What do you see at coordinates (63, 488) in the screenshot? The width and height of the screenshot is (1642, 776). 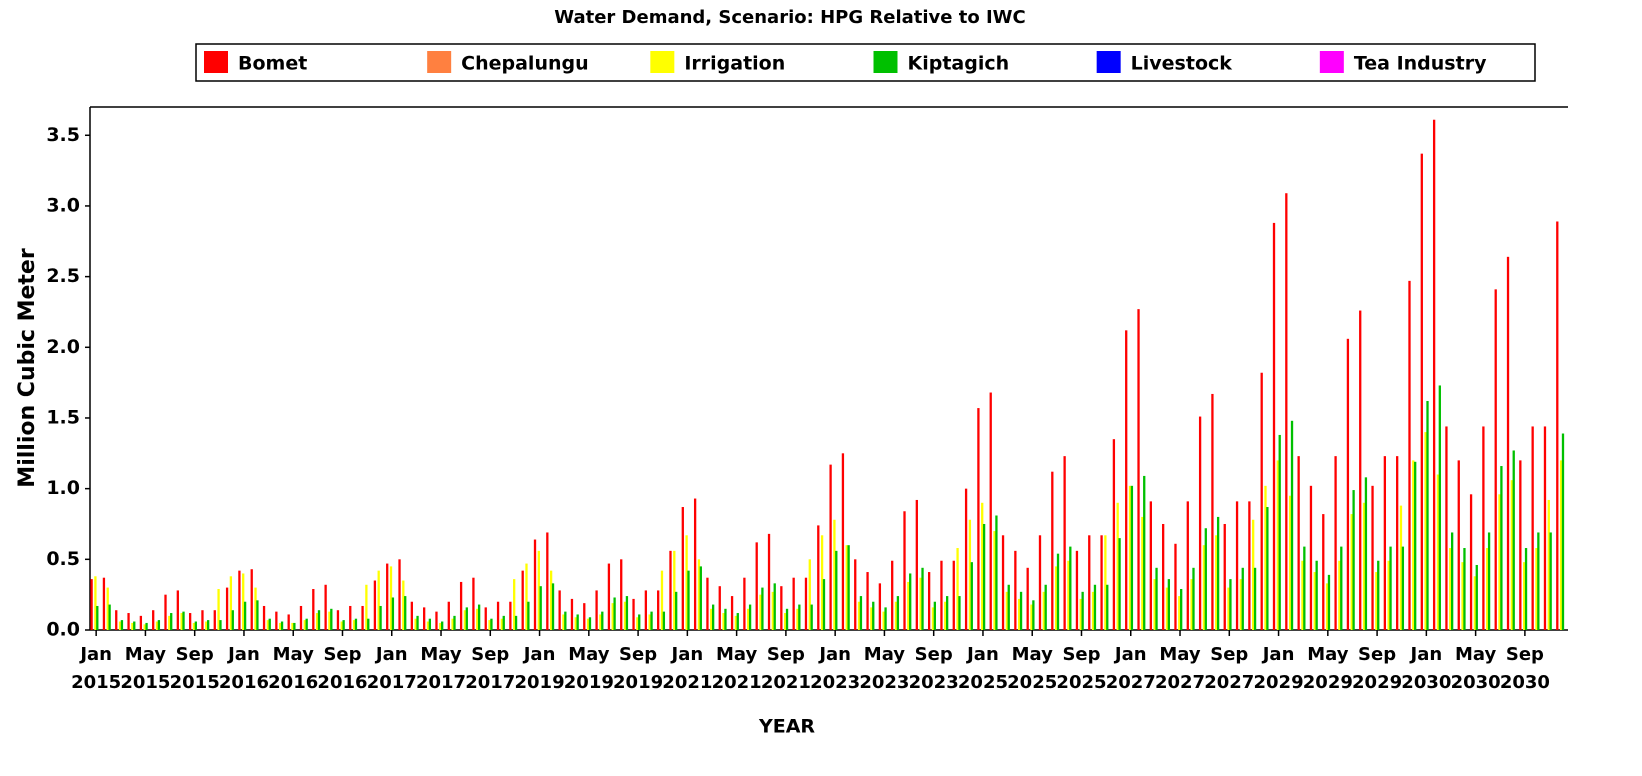 I see `y-tick-label: 1.0` at bounding box center [63, 488].